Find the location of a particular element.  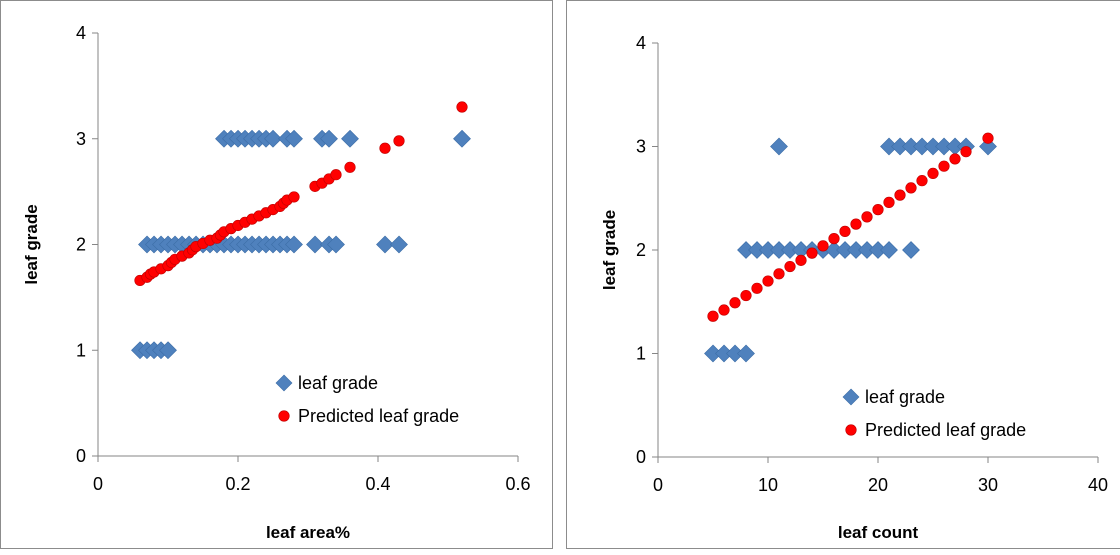

x-tick-label: 30 is located at coordinates (988, 485).